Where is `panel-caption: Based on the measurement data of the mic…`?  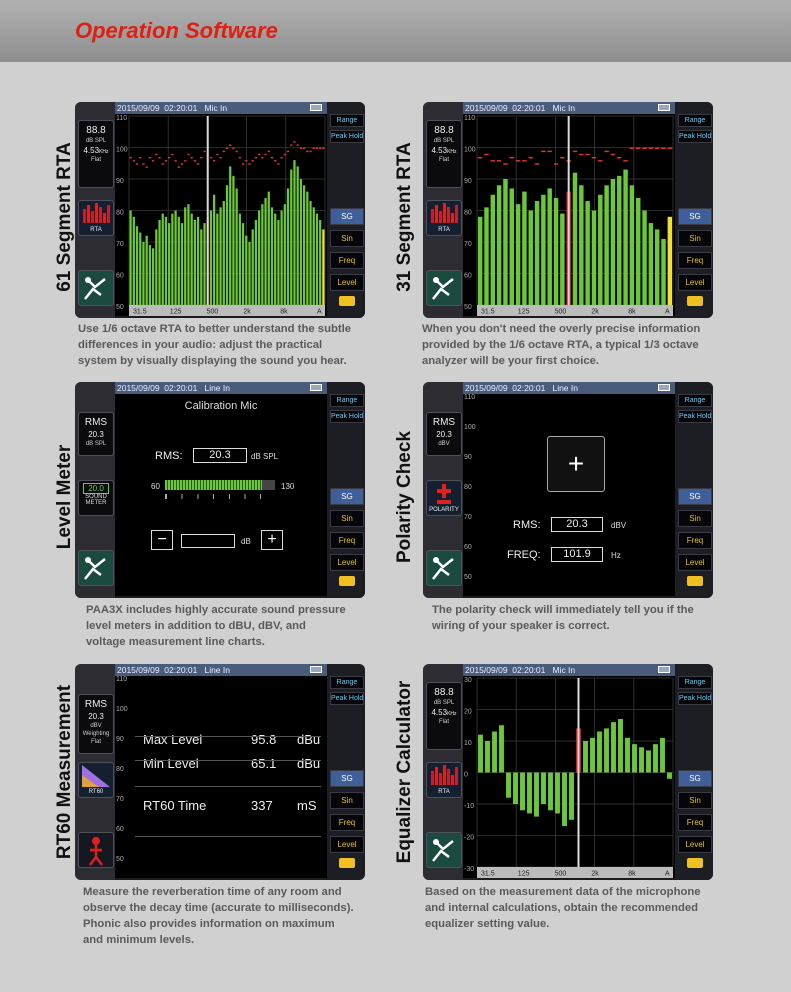
panel-caption: Based on the measurement data of the mic… is located at coordinates (575, 908).